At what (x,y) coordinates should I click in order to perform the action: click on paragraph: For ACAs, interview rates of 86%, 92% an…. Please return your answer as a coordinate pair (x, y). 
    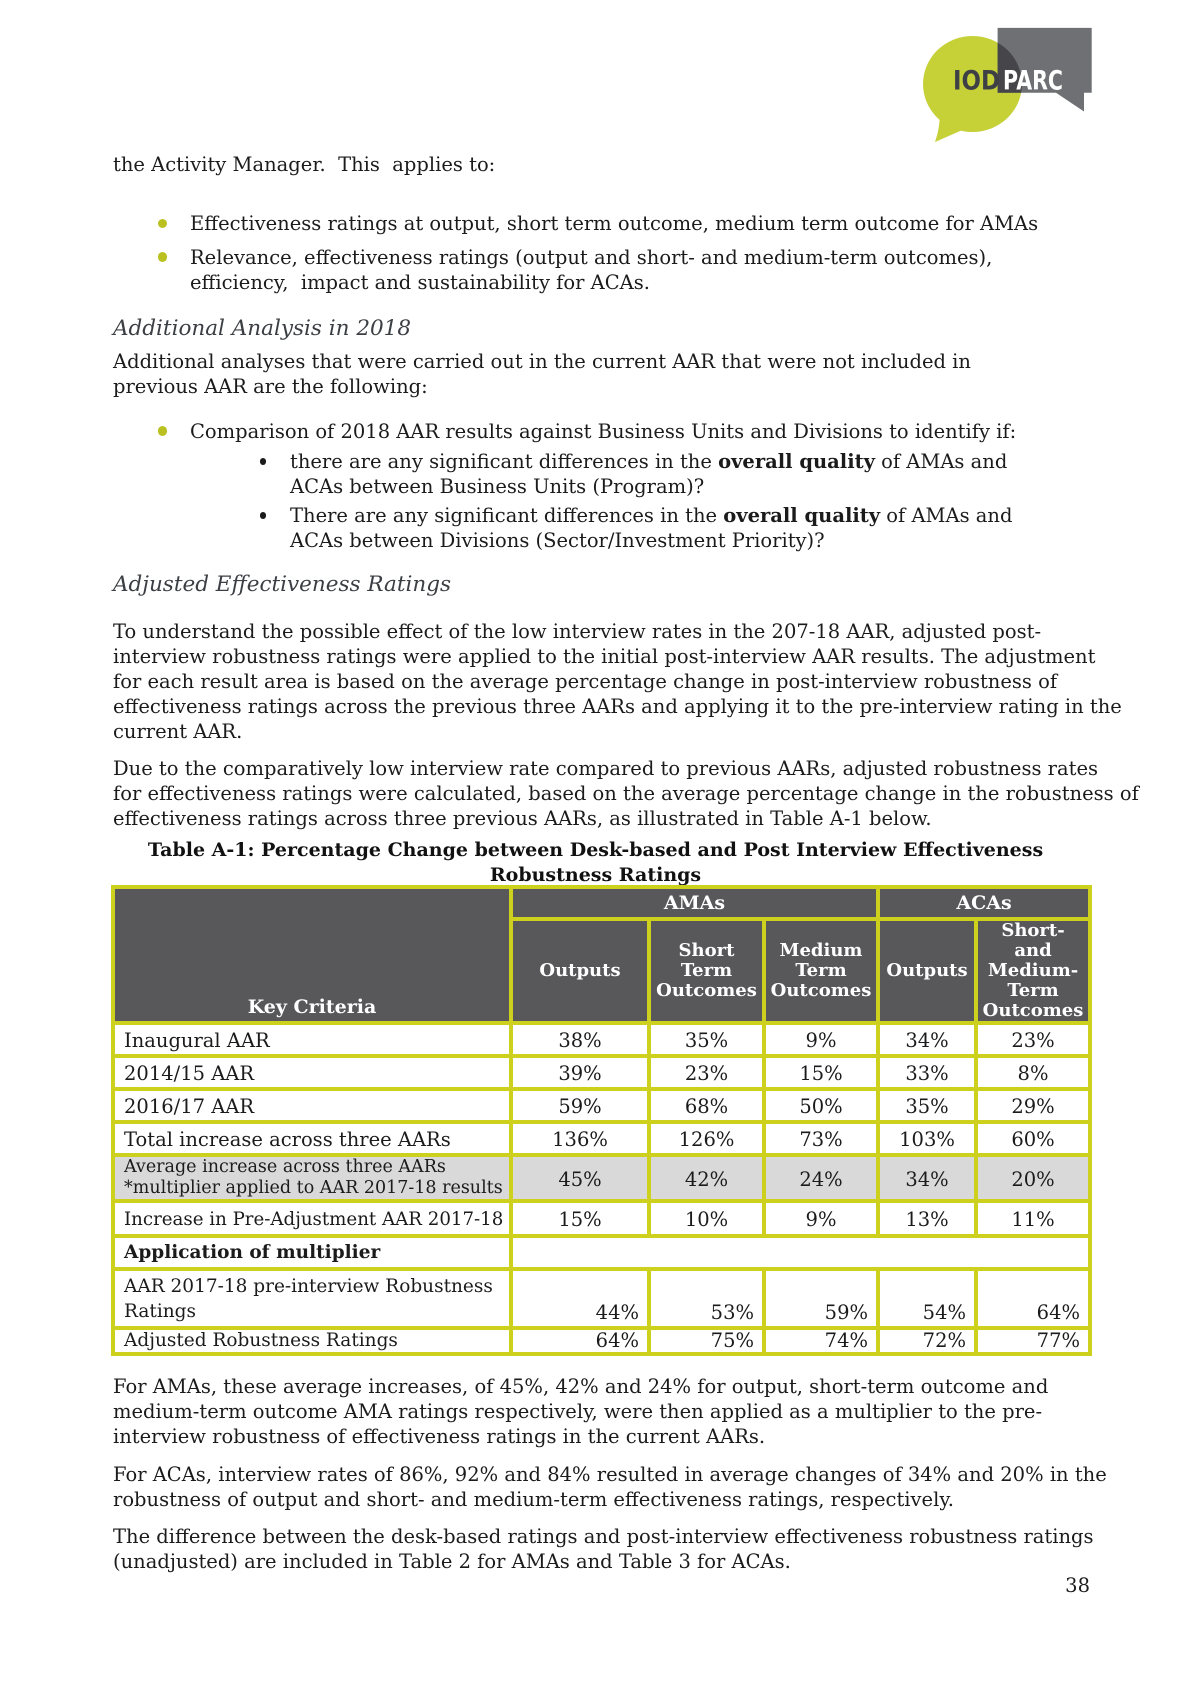
    Looking at the image, I should click on (610, 1486).